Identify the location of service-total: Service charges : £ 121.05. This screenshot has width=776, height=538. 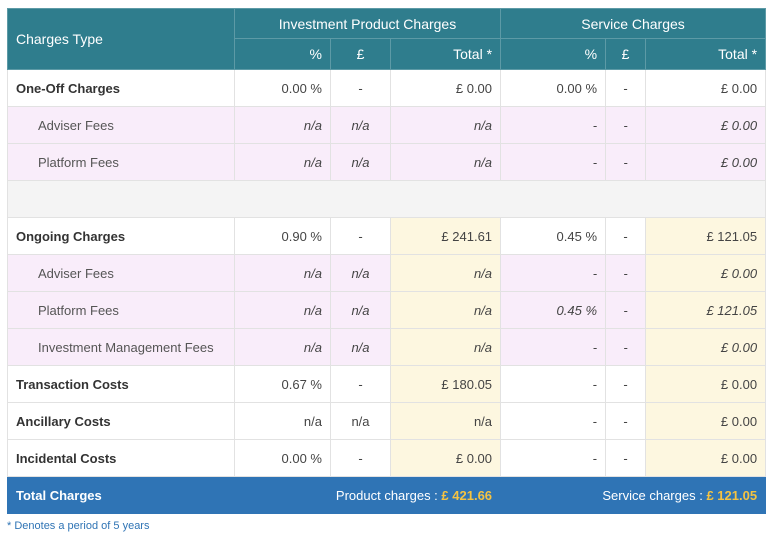
(633, 495).